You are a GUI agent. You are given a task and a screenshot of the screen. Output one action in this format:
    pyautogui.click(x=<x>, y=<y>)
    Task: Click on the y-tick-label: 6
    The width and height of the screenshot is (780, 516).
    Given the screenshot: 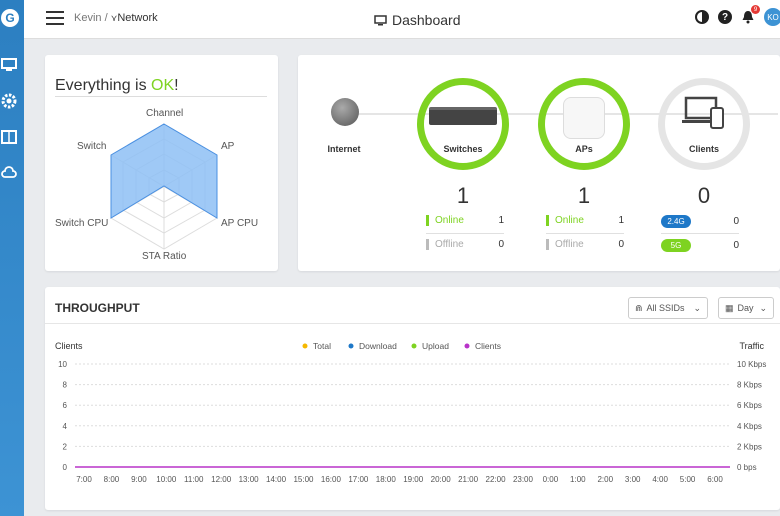 What is the action you would take?
    pyautogui.click(x=65, y=405)
    